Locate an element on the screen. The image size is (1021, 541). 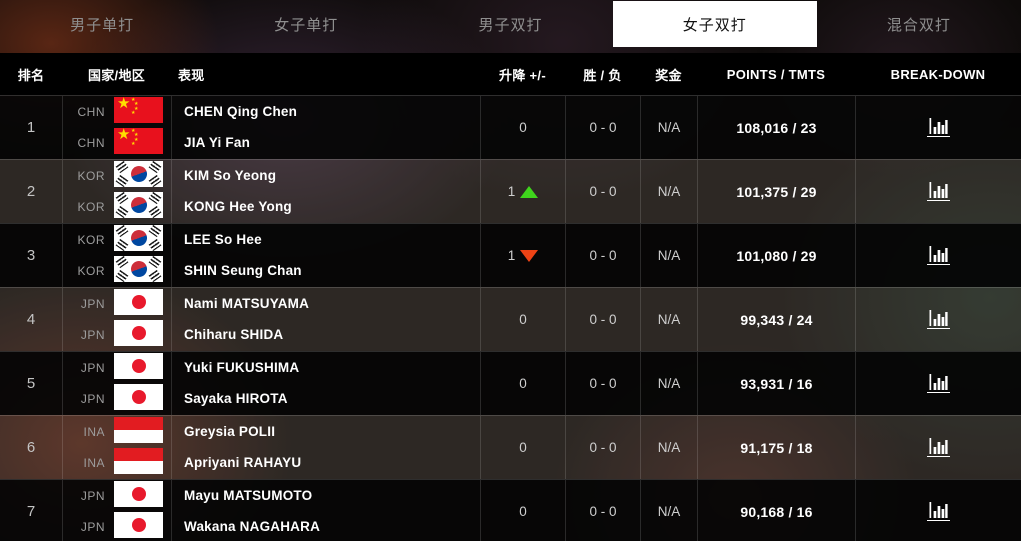
points-cell: 108,016 / 23 is located at coordinates (776, 127).